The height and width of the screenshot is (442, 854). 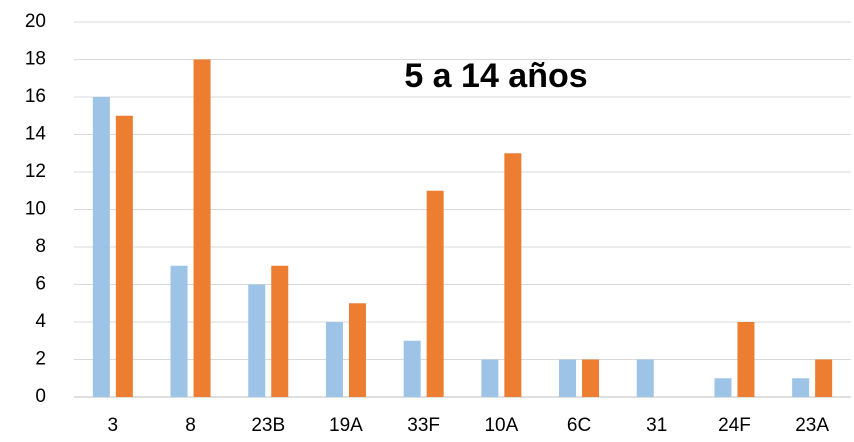 What do you see at coordinates (40, 359) in the screenshot?
I see `y-tick-label: 2` at bounding box center [40, 359].